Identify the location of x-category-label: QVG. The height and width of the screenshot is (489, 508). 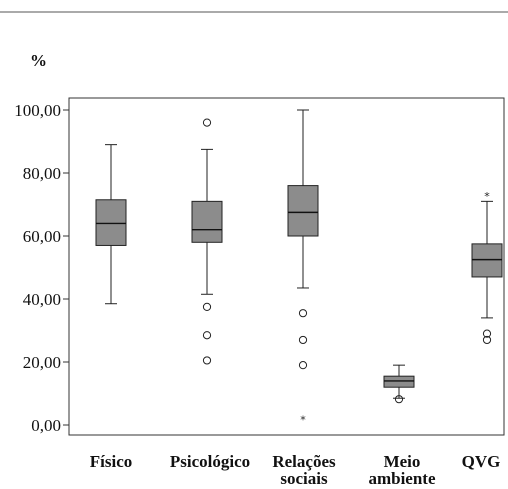
(481, 461).